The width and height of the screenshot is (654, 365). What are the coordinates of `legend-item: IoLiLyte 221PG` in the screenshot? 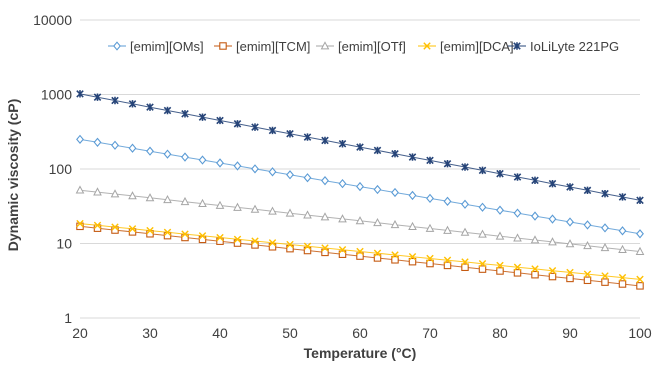 It's located at (563, 46).